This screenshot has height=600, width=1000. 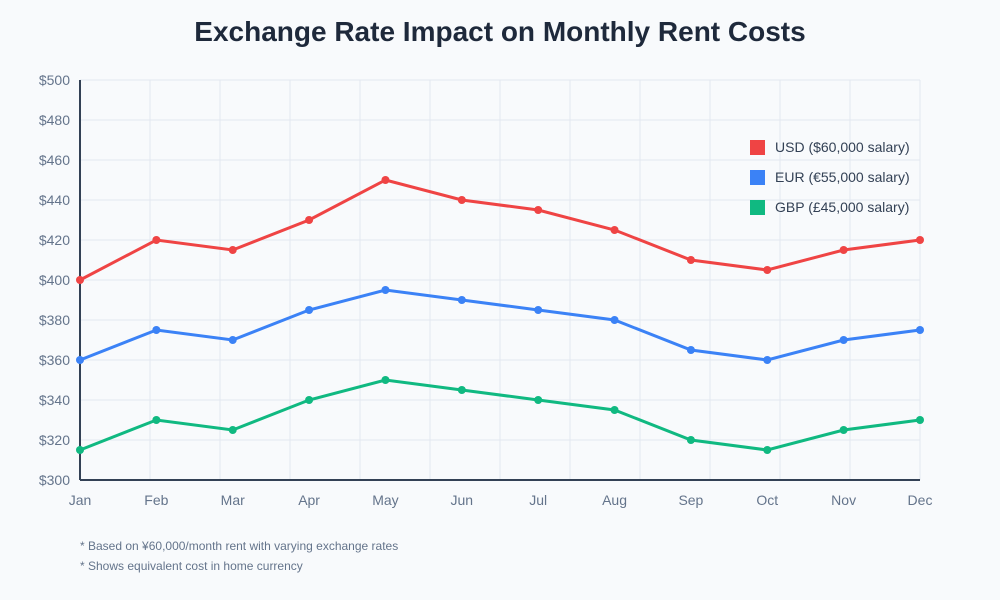 I want to click on legend-label: GBP (£45,000 salary), so click(x=842, y=207).